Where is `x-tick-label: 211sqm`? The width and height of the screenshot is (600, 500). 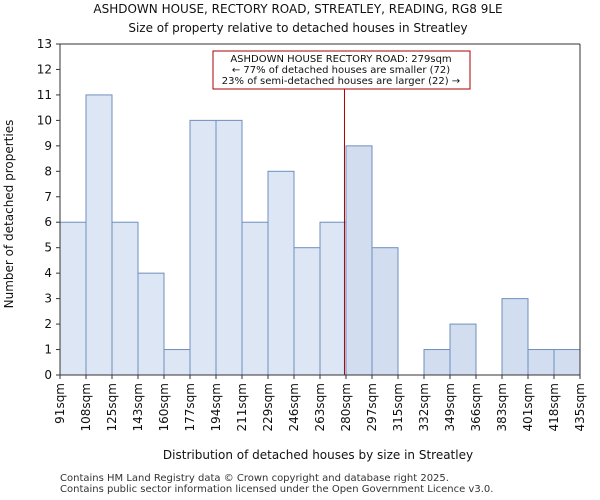 x-tick-label: 211sqm is located at coordinates (242, 407).